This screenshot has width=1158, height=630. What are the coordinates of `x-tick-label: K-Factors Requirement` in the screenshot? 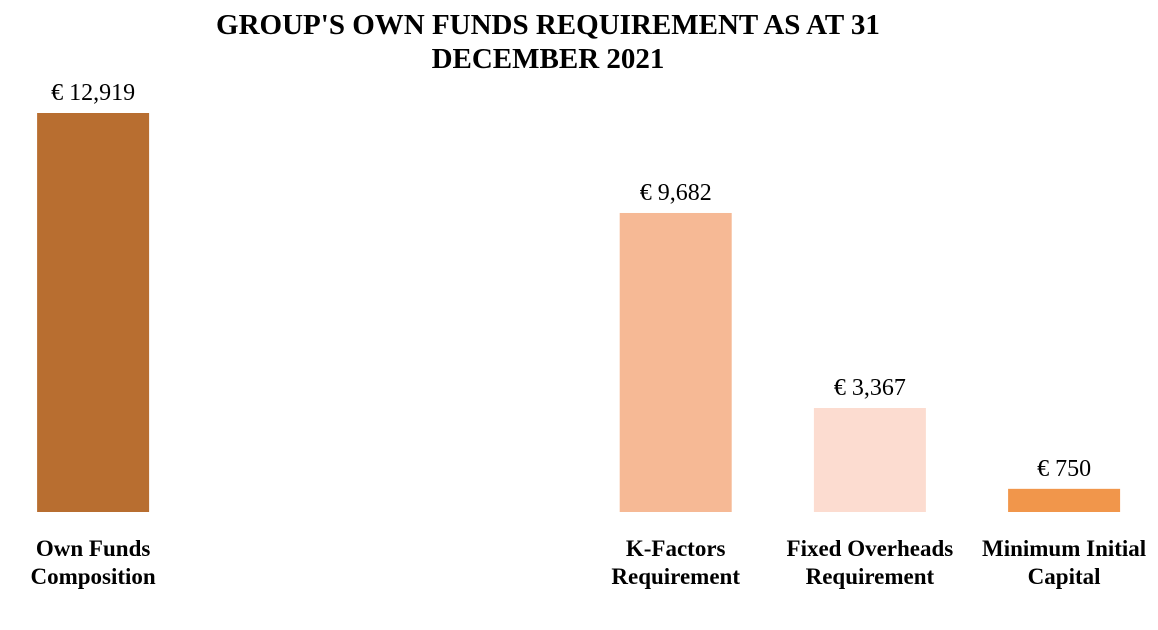 It's located at (675, 562).